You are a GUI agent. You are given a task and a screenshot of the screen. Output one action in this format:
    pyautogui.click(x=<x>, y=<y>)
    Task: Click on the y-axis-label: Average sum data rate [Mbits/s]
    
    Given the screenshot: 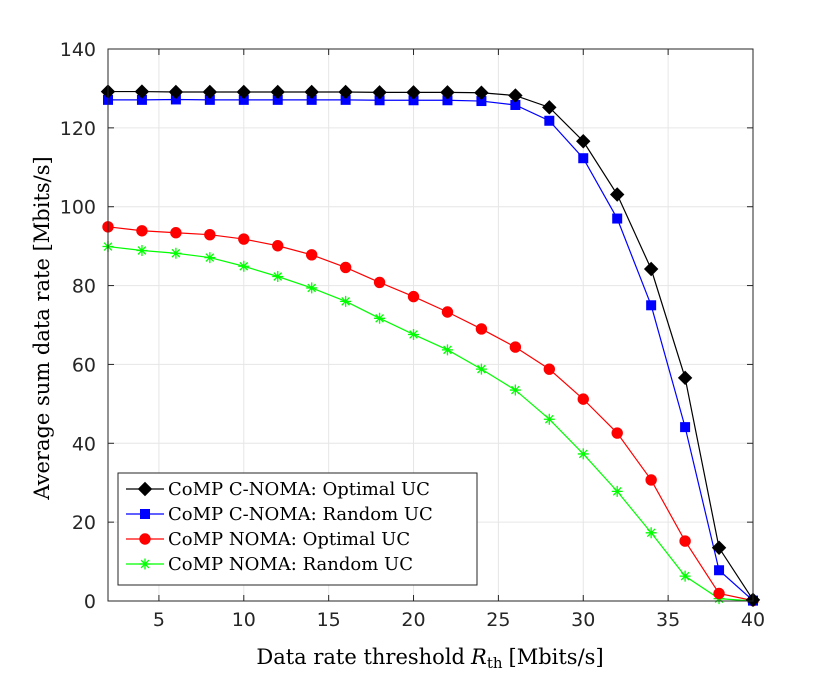 What is the action you would take?
    pyautogui.click(x=42, y=328)
    